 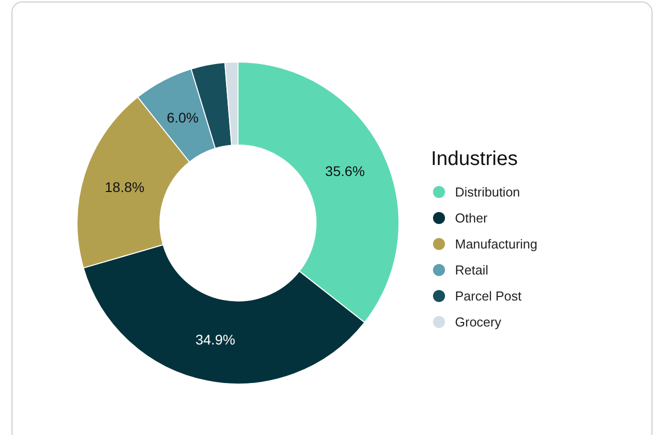 What do you see at coordinates (215, 340) in the screenshot?
I see `data-label: 34.9%` at bounding box center [215, 340].